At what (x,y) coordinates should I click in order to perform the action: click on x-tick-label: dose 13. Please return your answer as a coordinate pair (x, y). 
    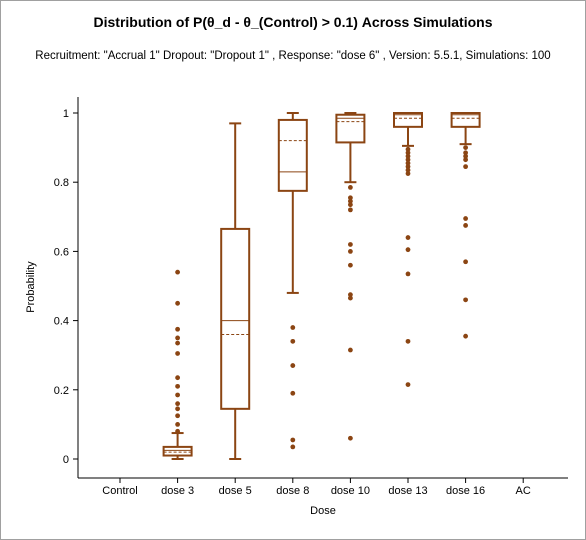
    Looking at the image, I should click on (407, 491).